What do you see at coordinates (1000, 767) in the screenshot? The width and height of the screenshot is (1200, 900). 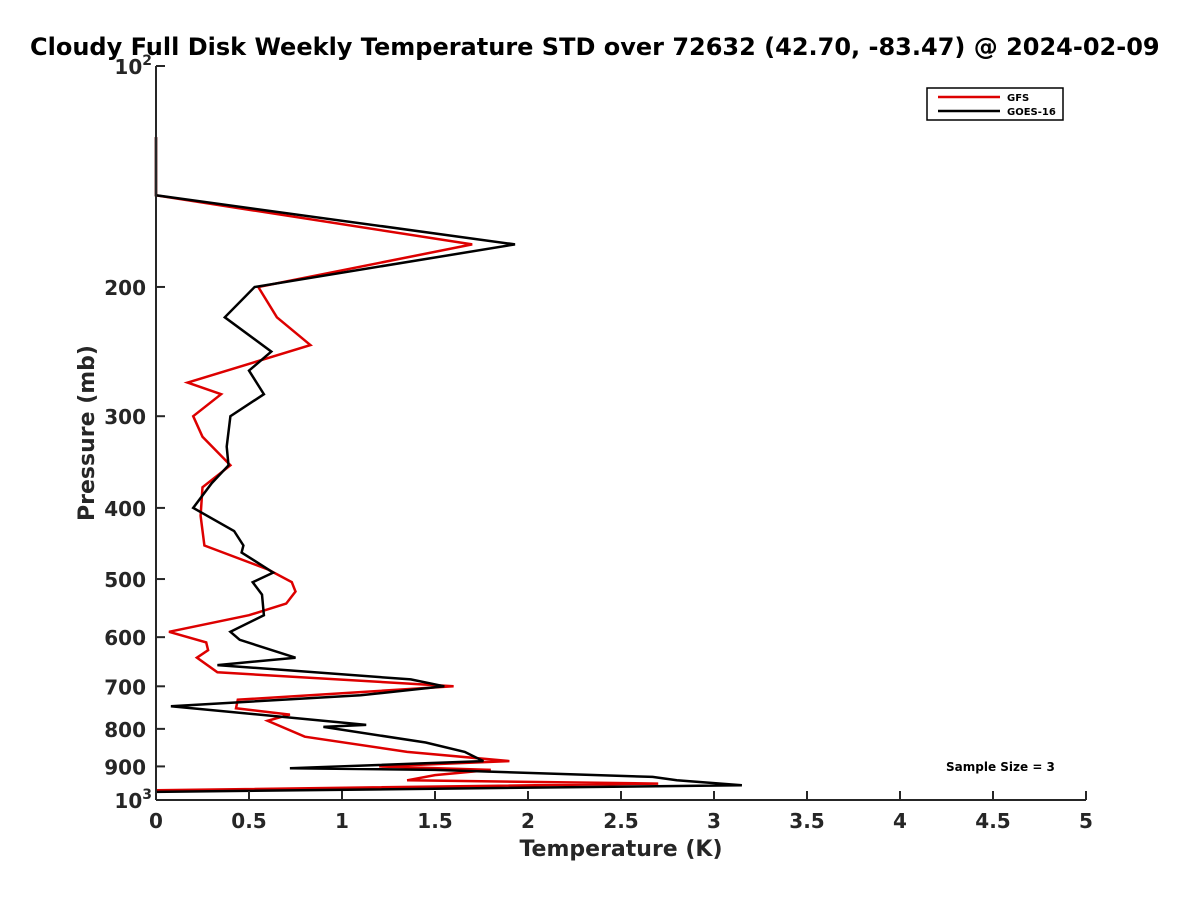 I see `sample-size-annotation: Sample Size = 3` at bounding box center [1000, 767].